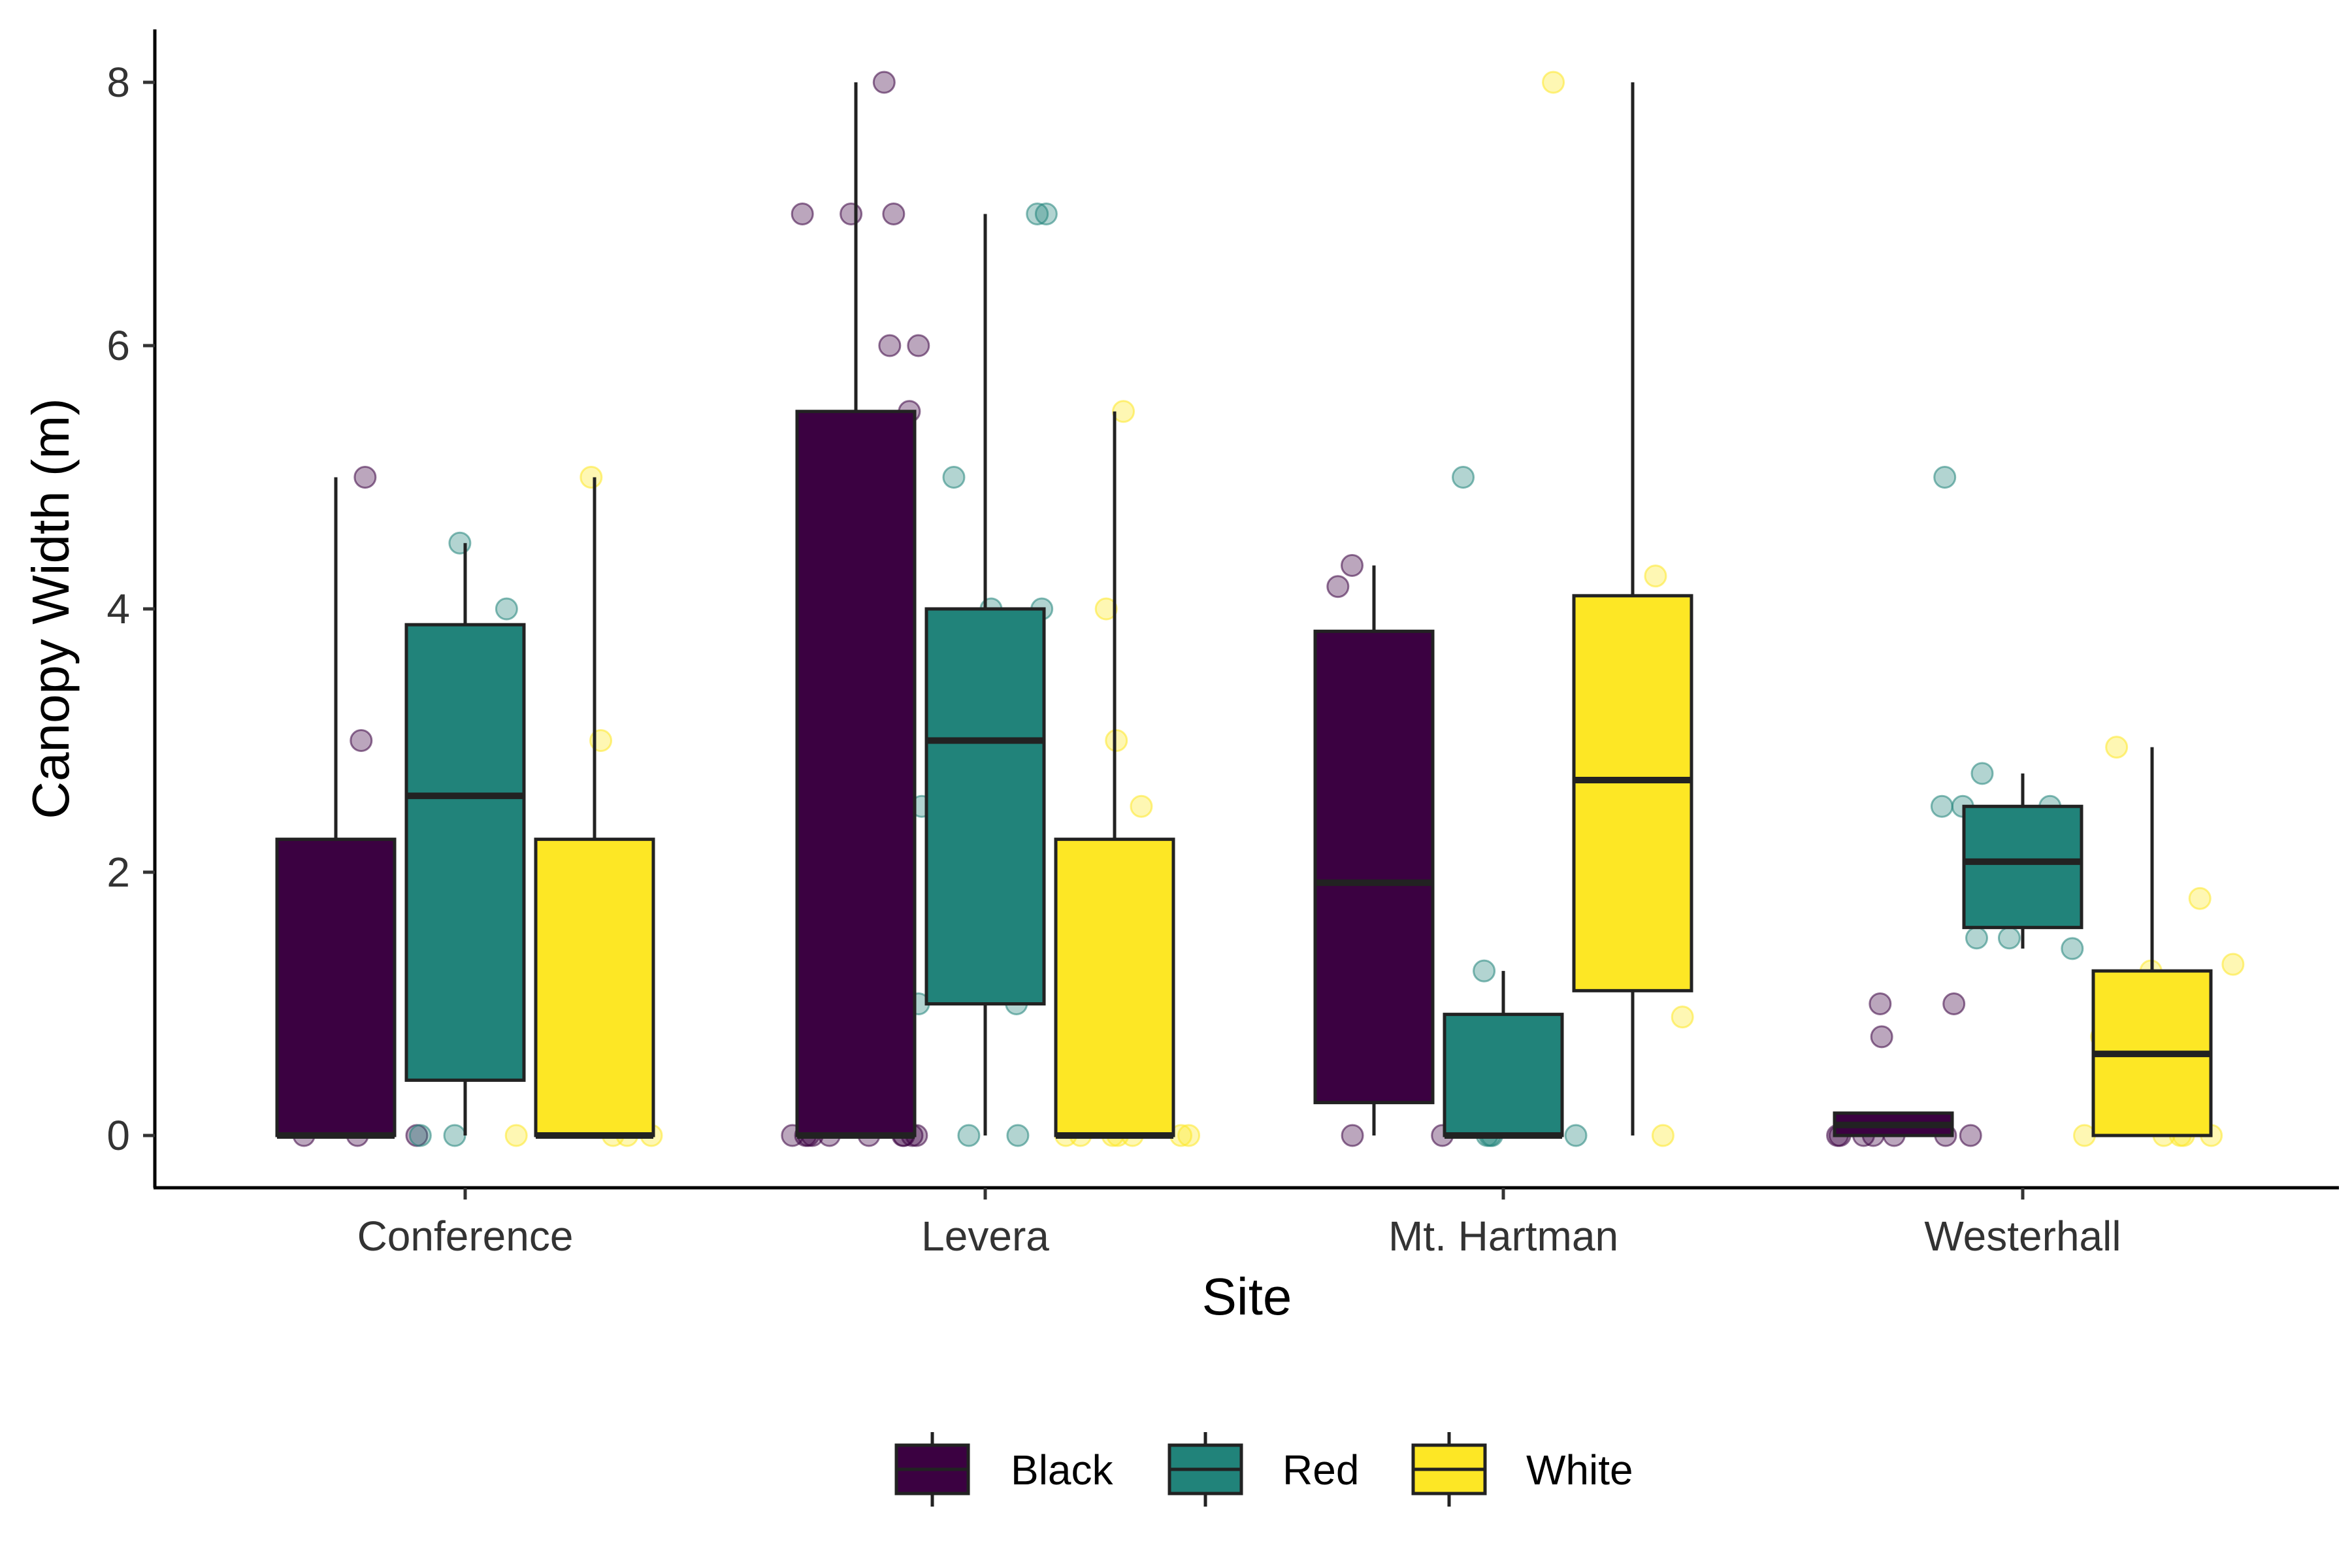  Describe the element at coordinates (118, 82) in the screenshot. I see `y-tick-label: 8` at that location.